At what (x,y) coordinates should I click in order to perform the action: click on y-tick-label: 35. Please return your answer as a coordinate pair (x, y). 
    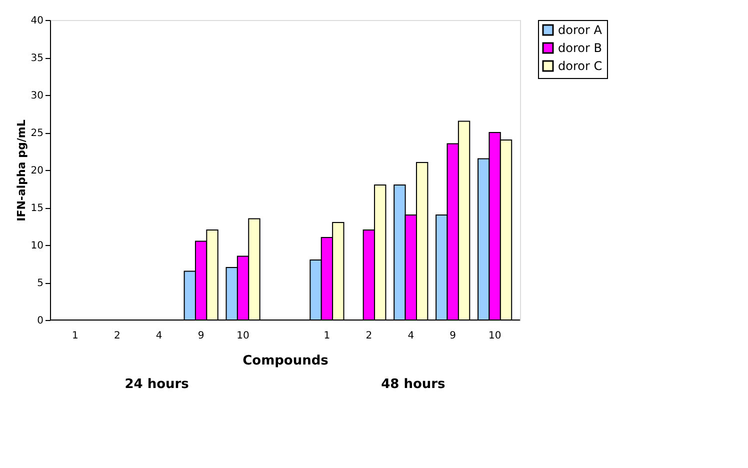
    Looking at the image, I should click on (37, 58).